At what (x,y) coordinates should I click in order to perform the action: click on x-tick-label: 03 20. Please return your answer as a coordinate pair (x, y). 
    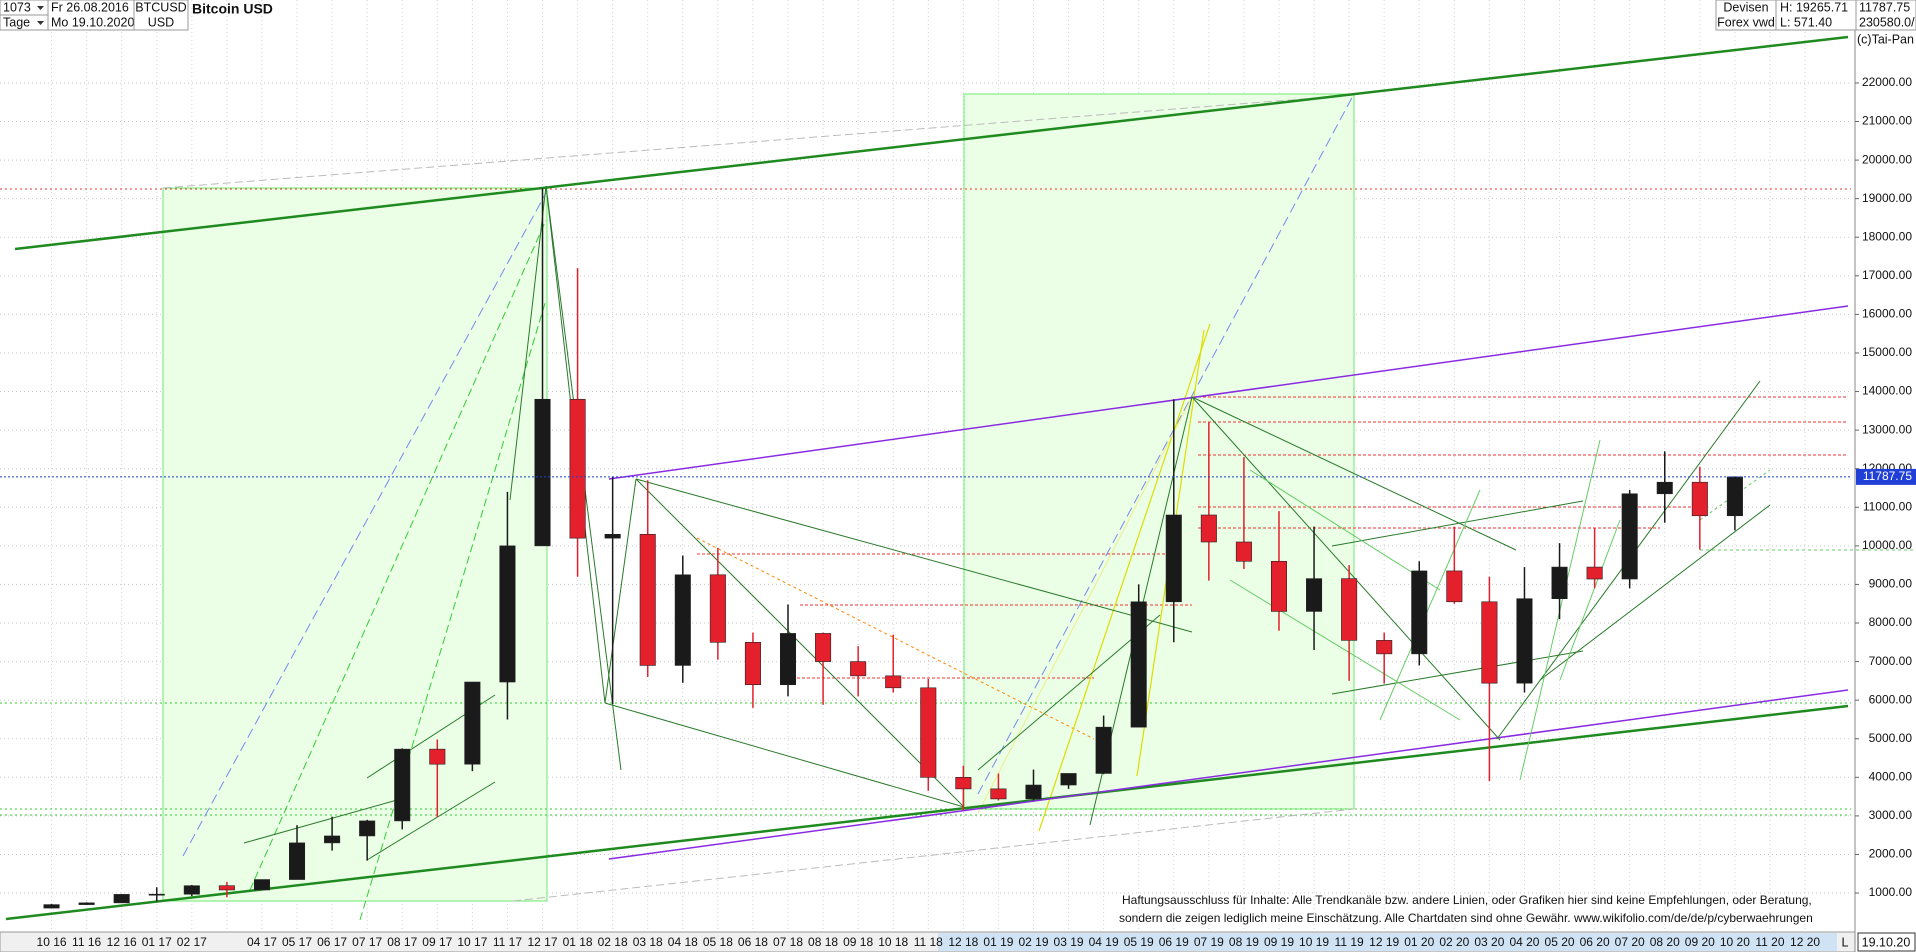
    Looking at the image, I should click on (1489, 942).